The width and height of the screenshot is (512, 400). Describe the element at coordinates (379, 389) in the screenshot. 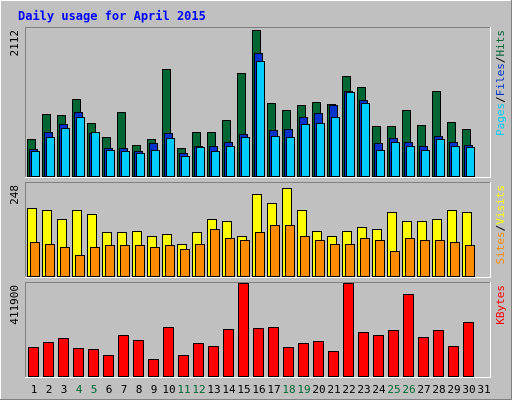

I see `x-tick-label-day-24: 24` at that location.